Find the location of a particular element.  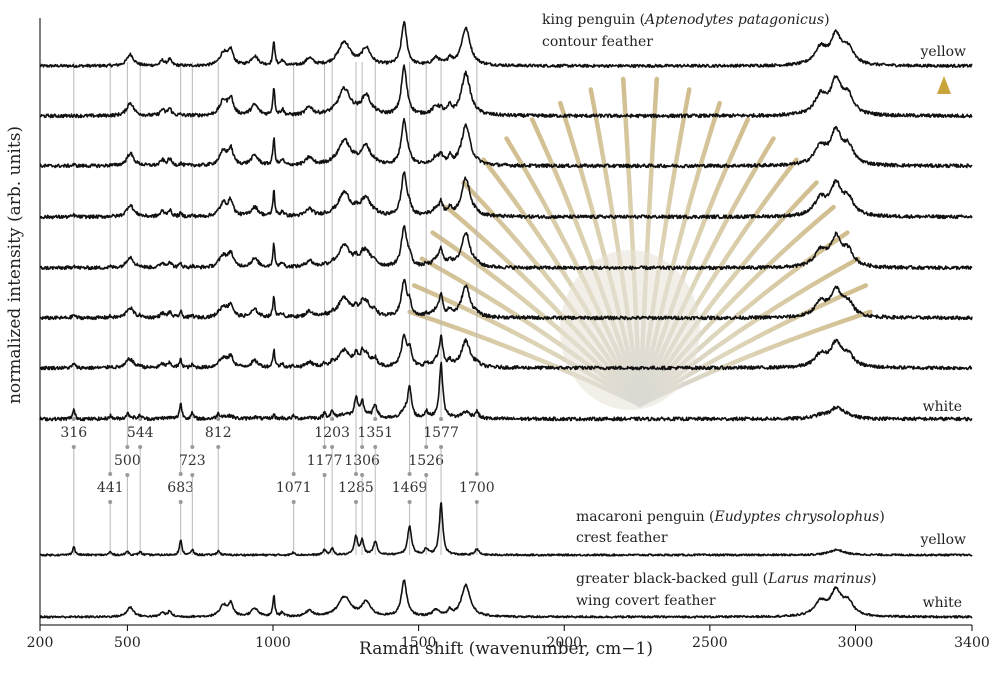

macaroni-penguin-label-yellow: yellow is located at coordinates (942, 540).